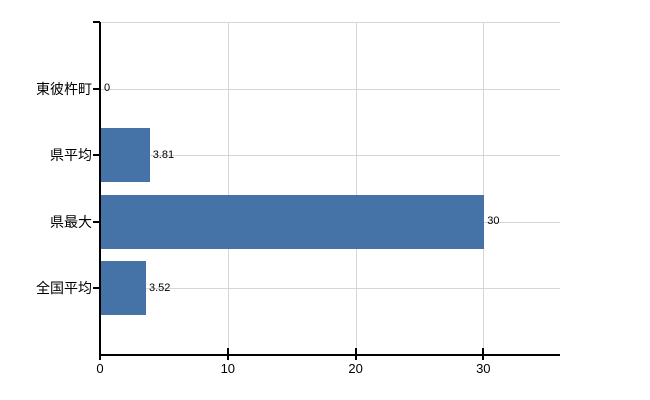  Describe the element at coordinates (64, 88) in the screenshot. I see `category-label: 東彼杵町` at that location.